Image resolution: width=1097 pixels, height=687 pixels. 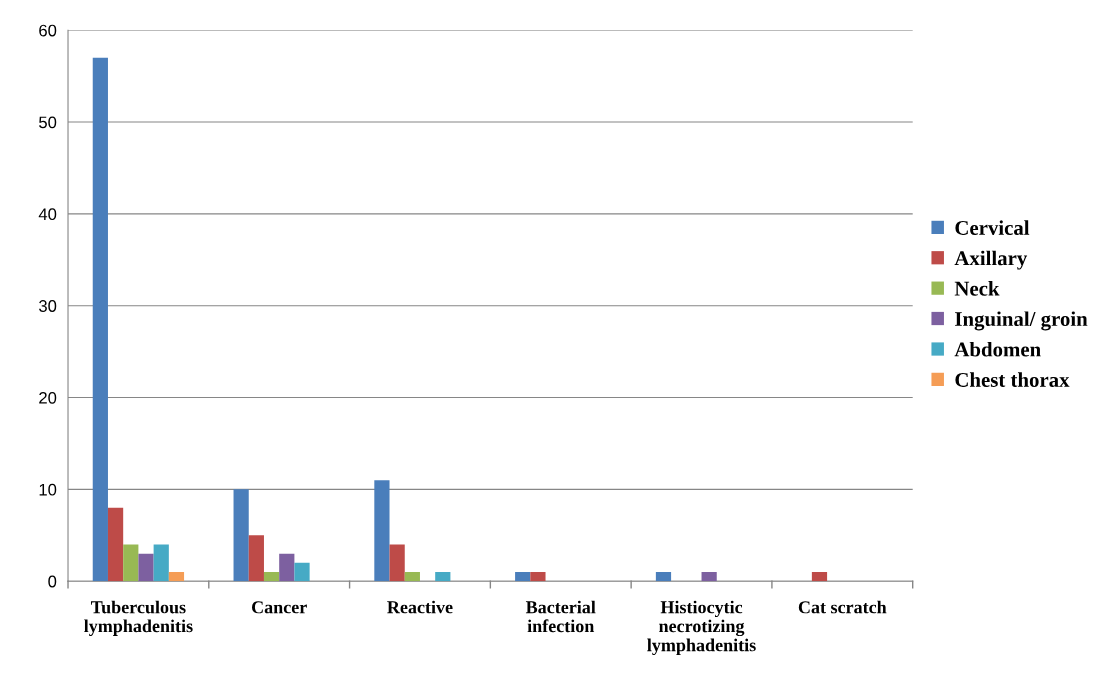 What do you see at coordinates (1012, 379) in the screenshot?
I see `legend-label: Chest thorax` at bounding box center [1012, 379].